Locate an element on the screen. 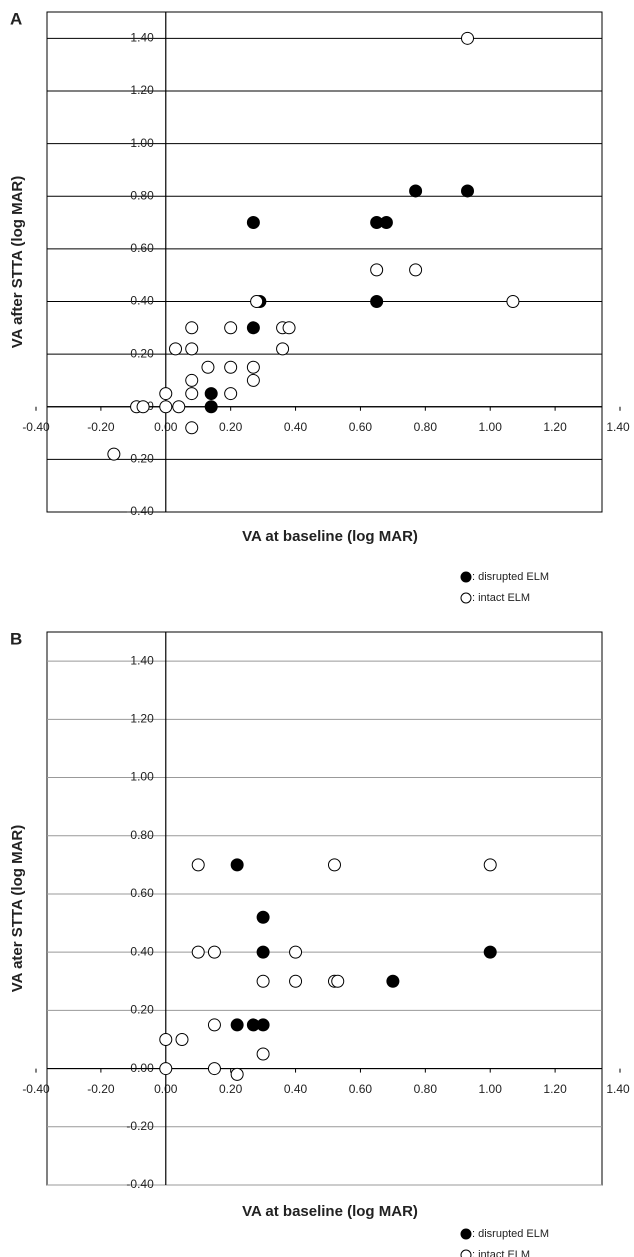 The height and width of the screenshot is (1257, 634). y-axis-title: VA after STTA (log MAR) is located at coordinates (17, 262).